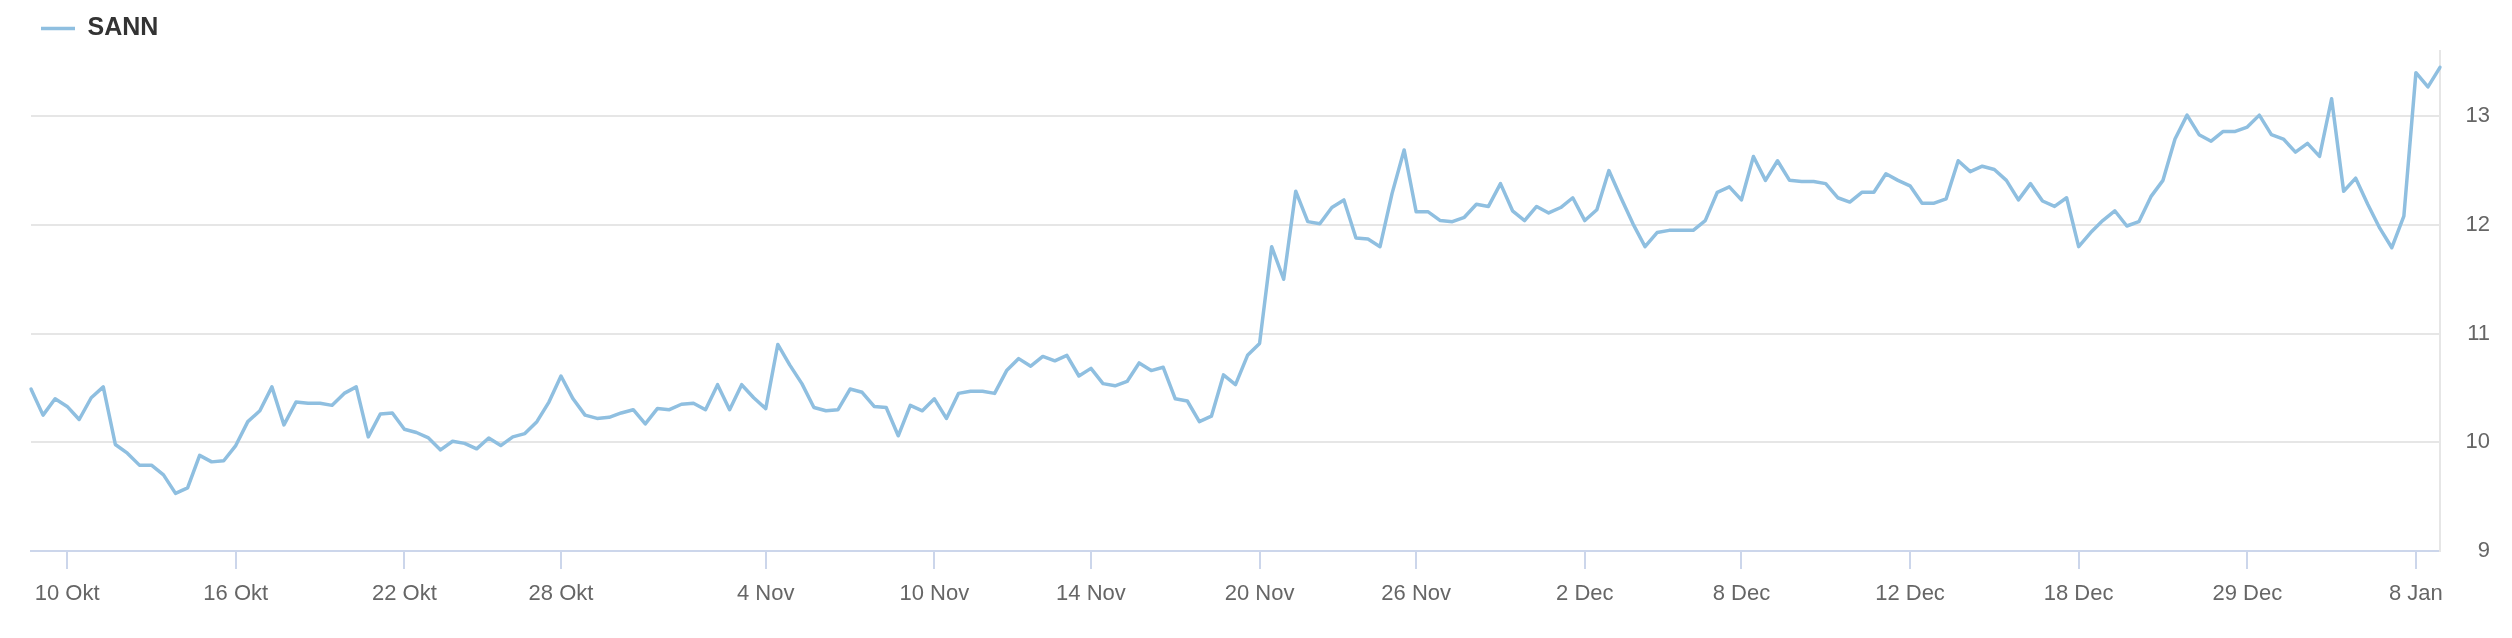 This screenshot has height=638, width=2512. I want to click on y-tick-label: 9, so click(2483, 550).